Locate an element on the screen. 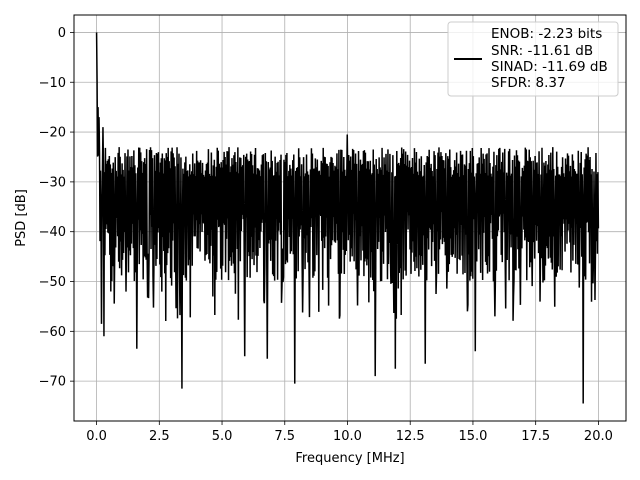 Image resolution: width=640 pixels, height=480 pixels. x-axis: 0.0 2.5 5.0 7.5 10.0 12.5 15.0 17.5 20.0 is located at coordinates (349, 432).